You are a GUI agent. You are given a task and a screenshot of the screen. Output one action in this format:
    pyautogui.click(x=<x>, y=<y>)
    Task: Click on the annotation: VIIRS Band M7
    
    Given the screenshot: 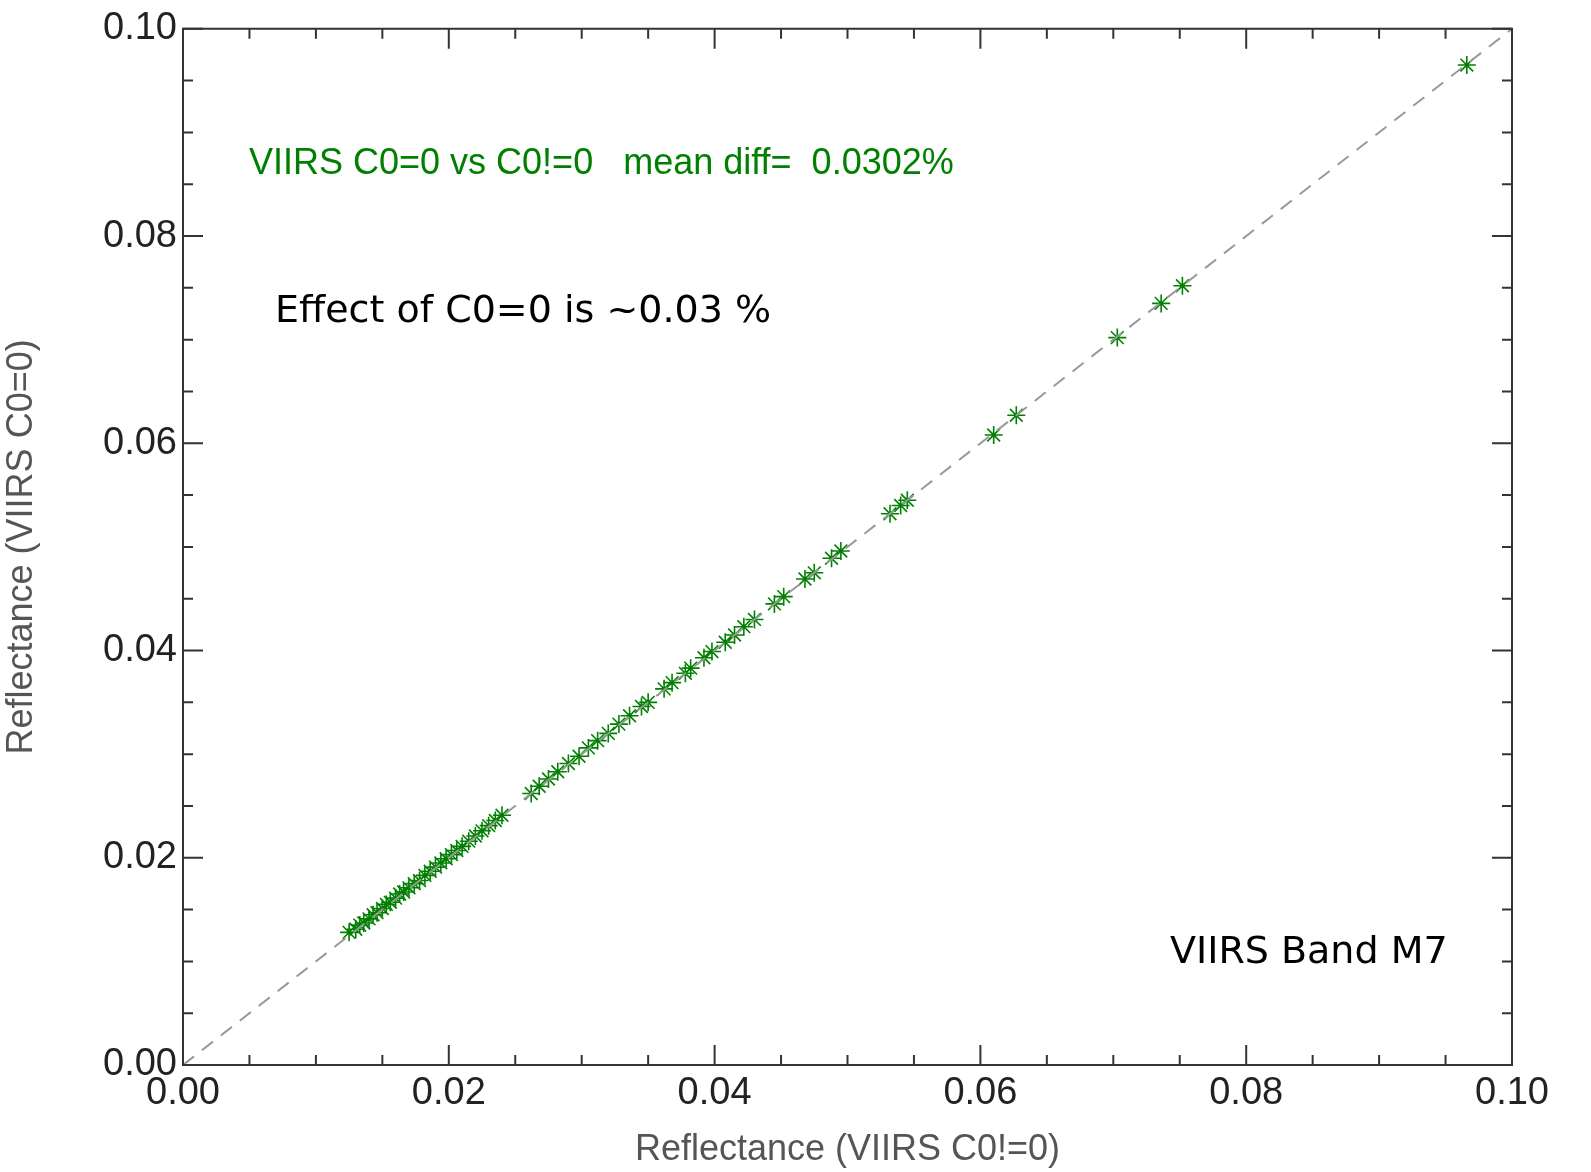 What is the action you would take?
    pyautogui.click(x=1309, y=949)
    